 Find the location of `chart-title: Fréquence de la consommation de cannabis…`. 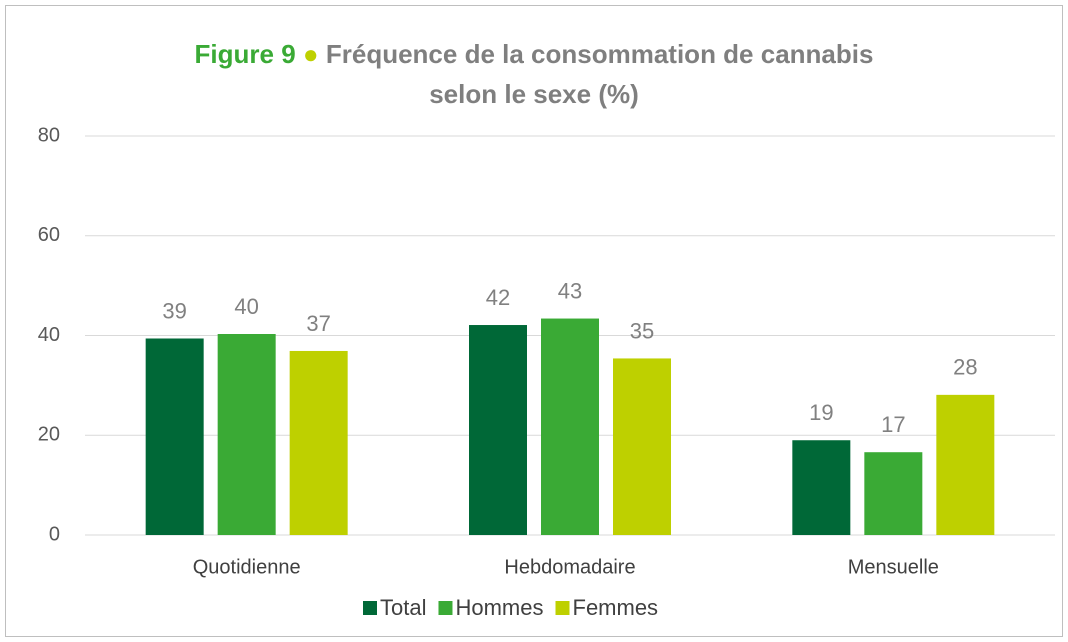

chart-title: Fréquence de la consommation de cannabis… is located at coordinates (599, 74).